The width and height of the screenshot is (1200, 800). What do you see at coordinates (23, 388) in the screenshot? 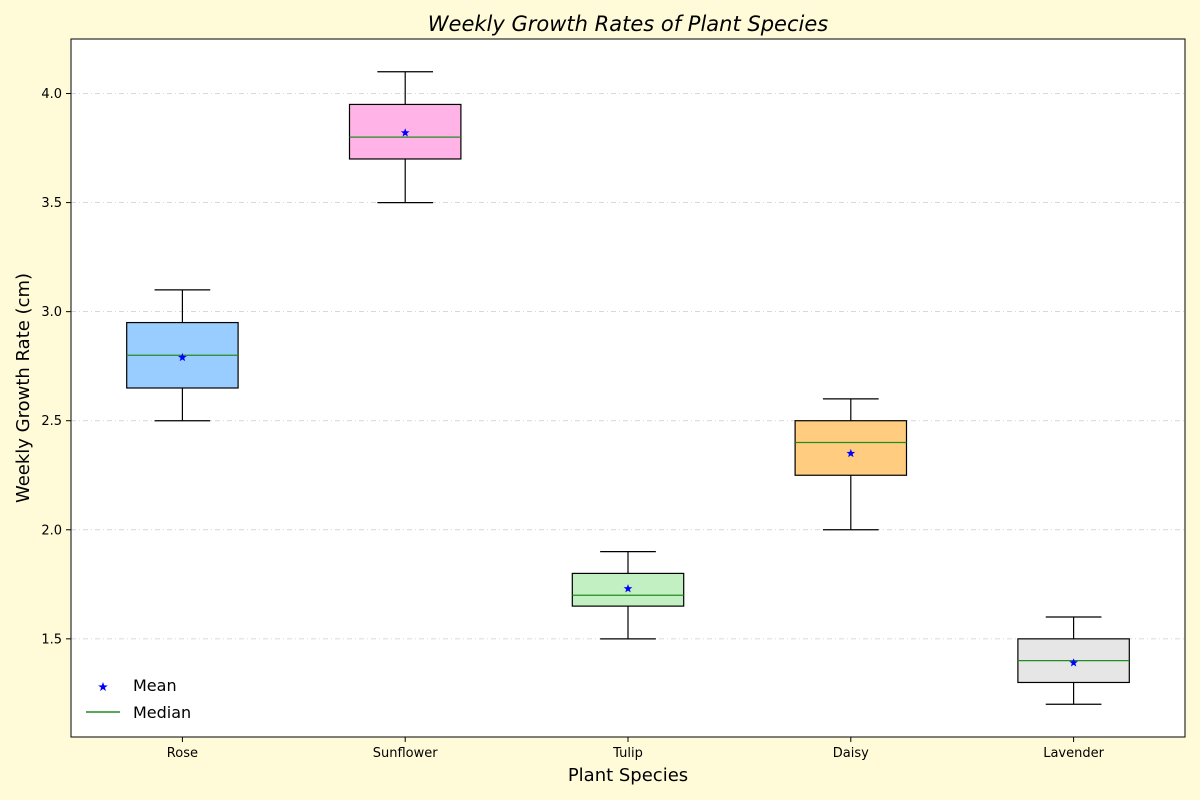
I see `y-axis-label: Weekly Growth Rate (cm)` at bounding box center [23, 388].